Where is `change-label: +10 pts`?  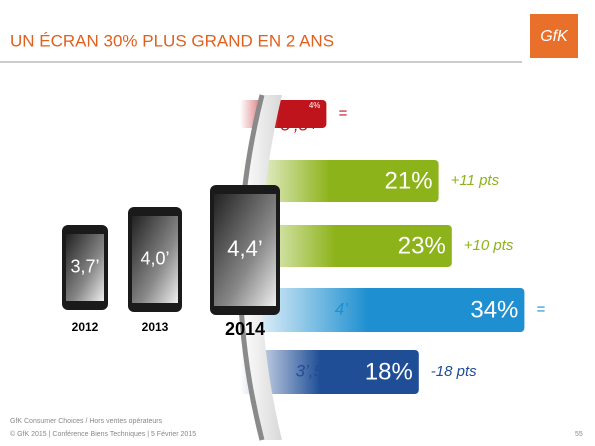
change-label: +10 pts is located at coordinates (489, 245).